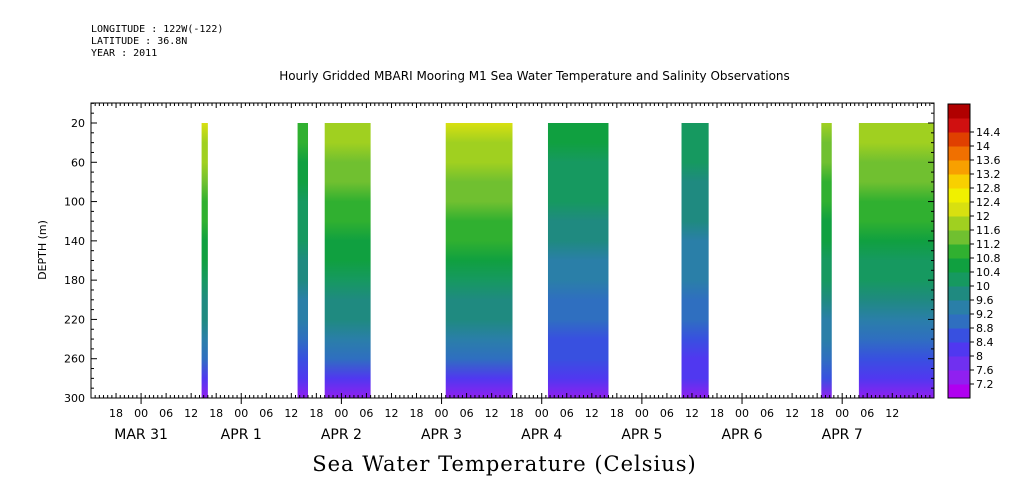  Describe the element at coordinates (988, 132) in the screenshot. I see `colorbar-label: 14.4` at that location.